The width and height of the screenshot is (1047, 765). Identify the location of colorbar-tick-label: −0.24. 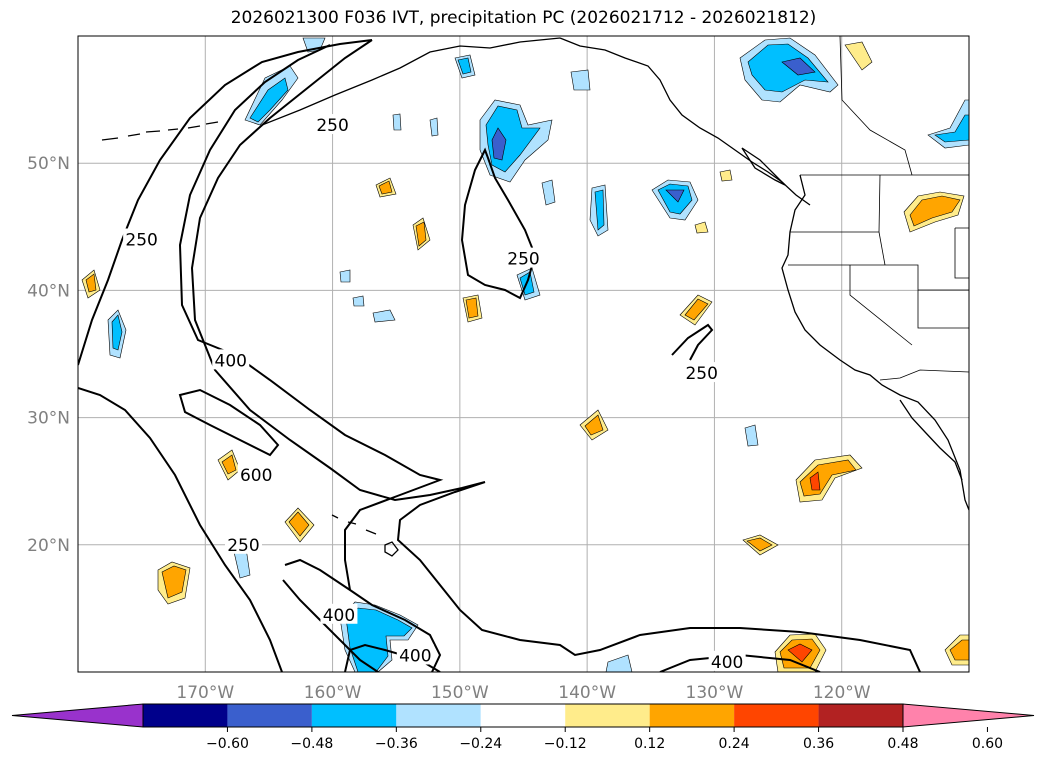
(480, 744).